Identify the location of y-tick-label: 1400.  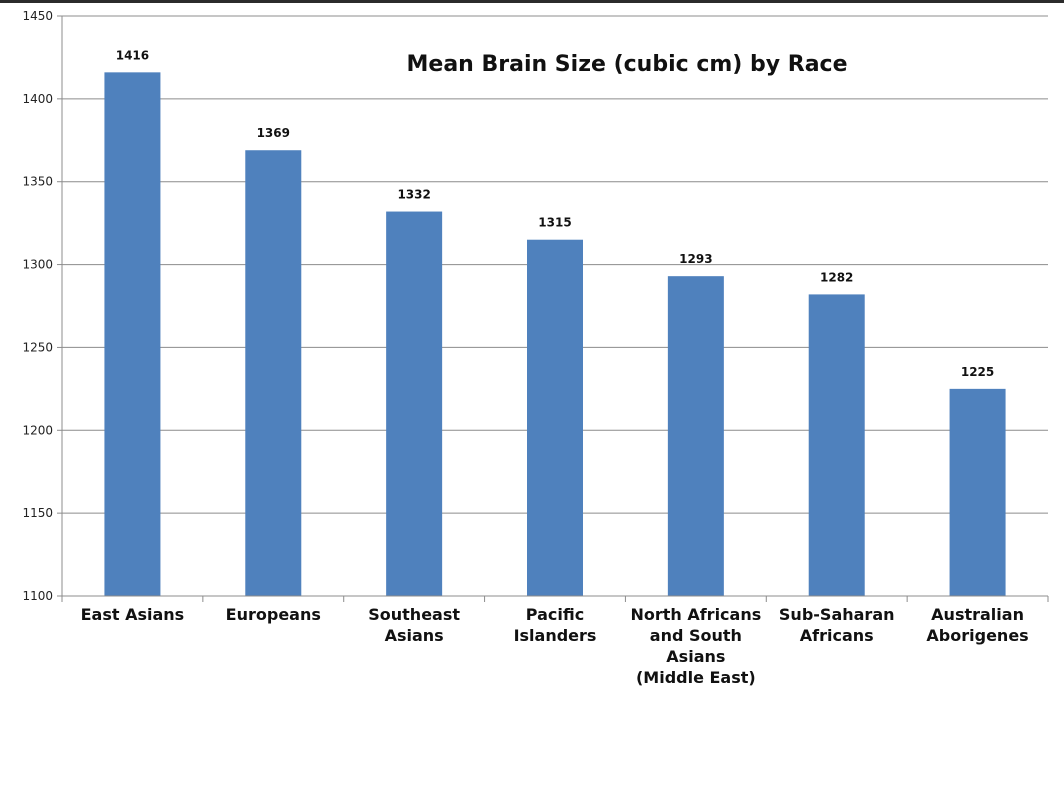
(37, 99).